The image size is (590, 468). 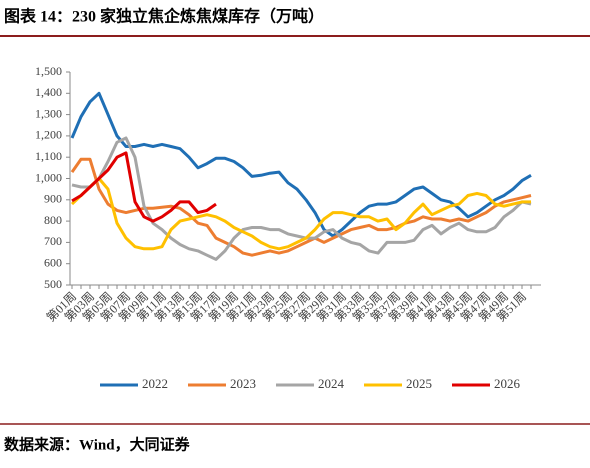 I want to click on y-tick-label: 800, so click(x=53, y=220).